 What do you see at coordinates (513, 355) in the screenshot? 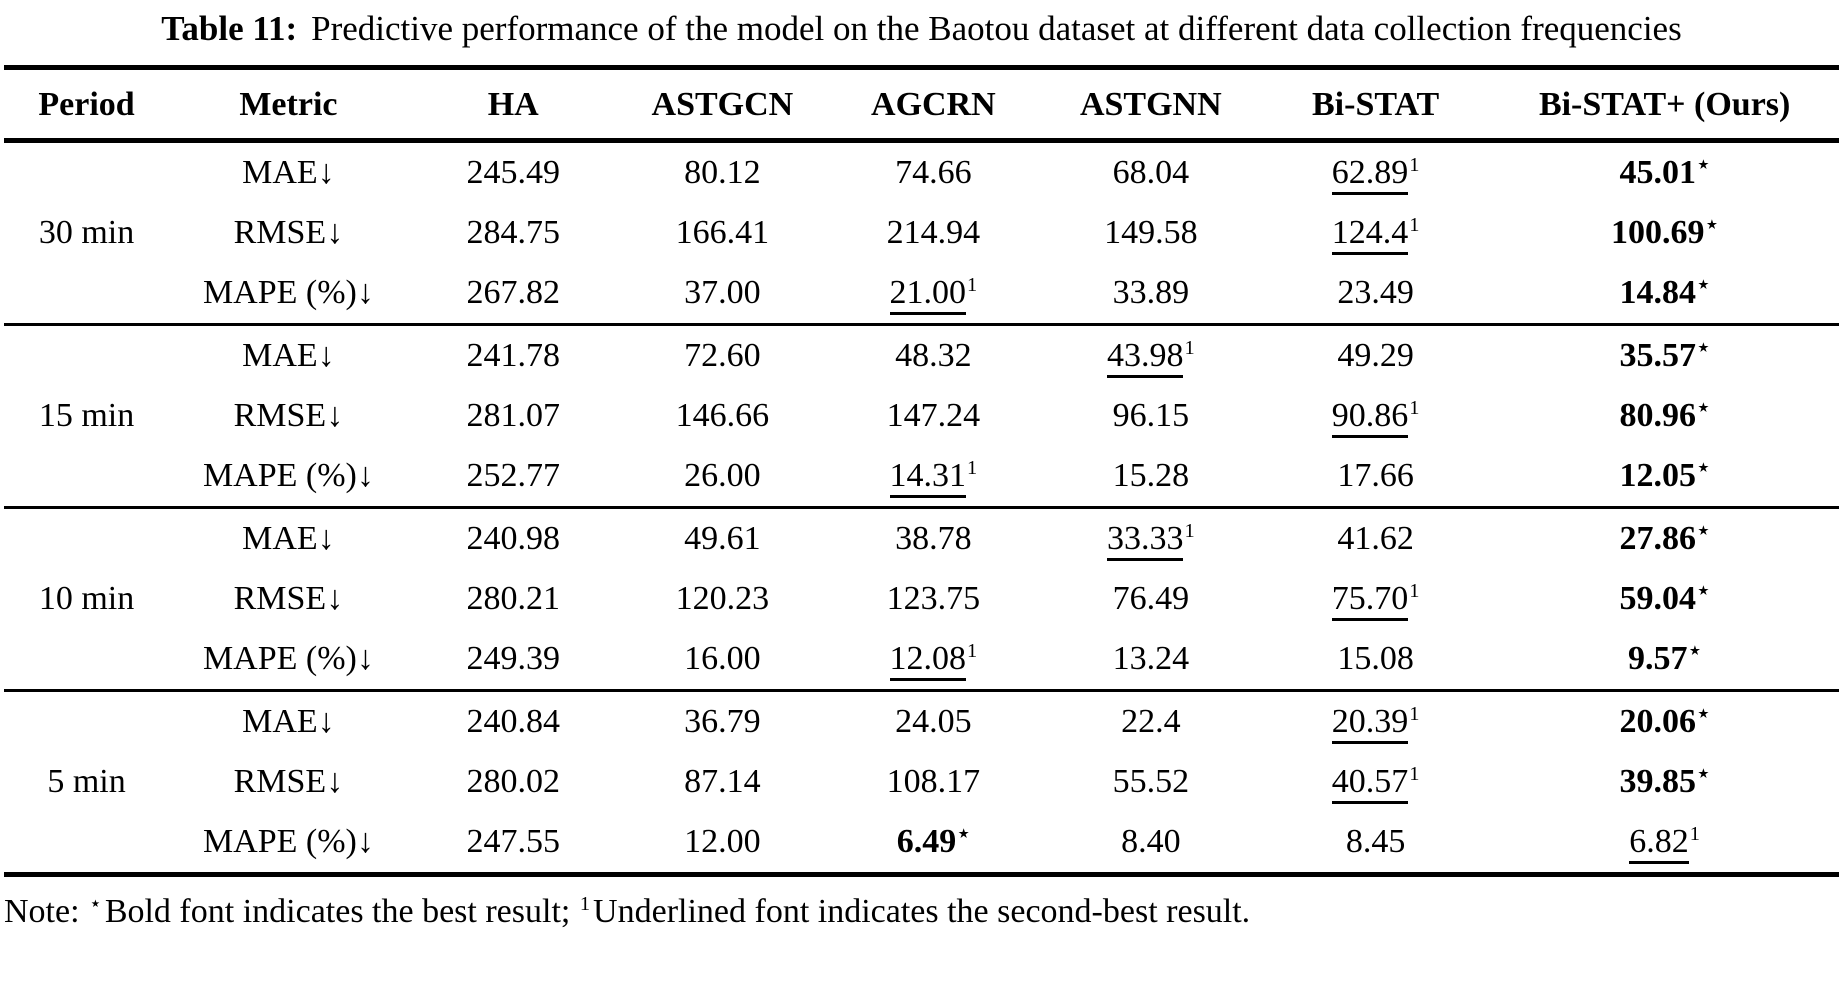
I see `value-text: 241.78` at bounding box center [513, 355].